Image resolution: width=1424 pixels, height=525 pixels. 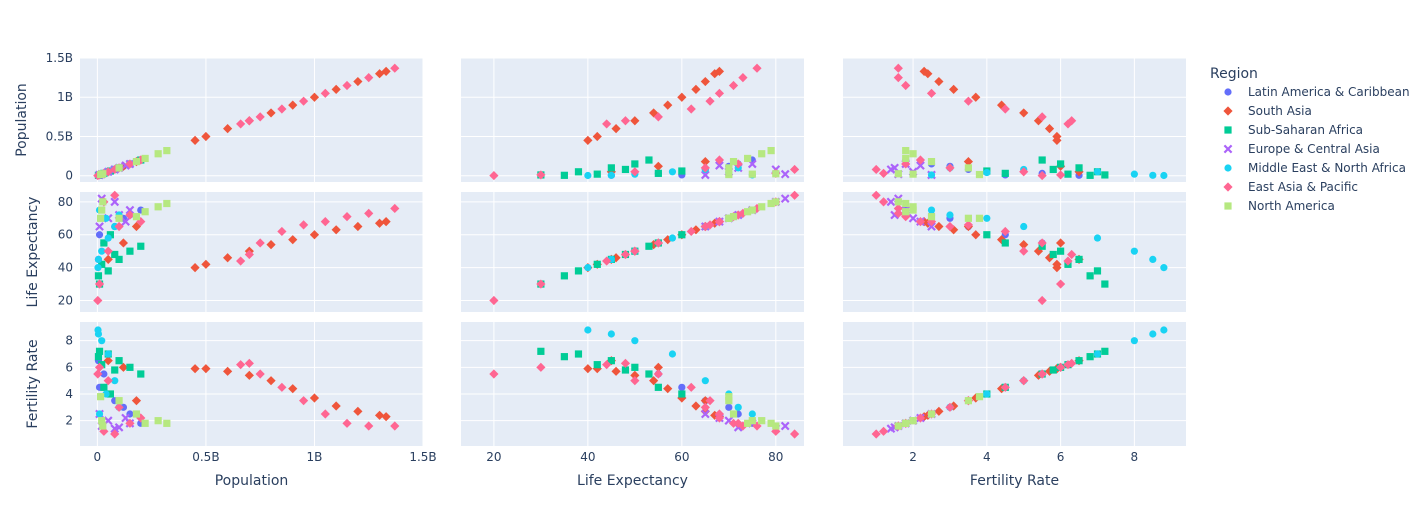 What do you see at coordinates (1267, 111) in the screenshot?
I see `legend-item: South Asia` at bounding box center [1267, 111].